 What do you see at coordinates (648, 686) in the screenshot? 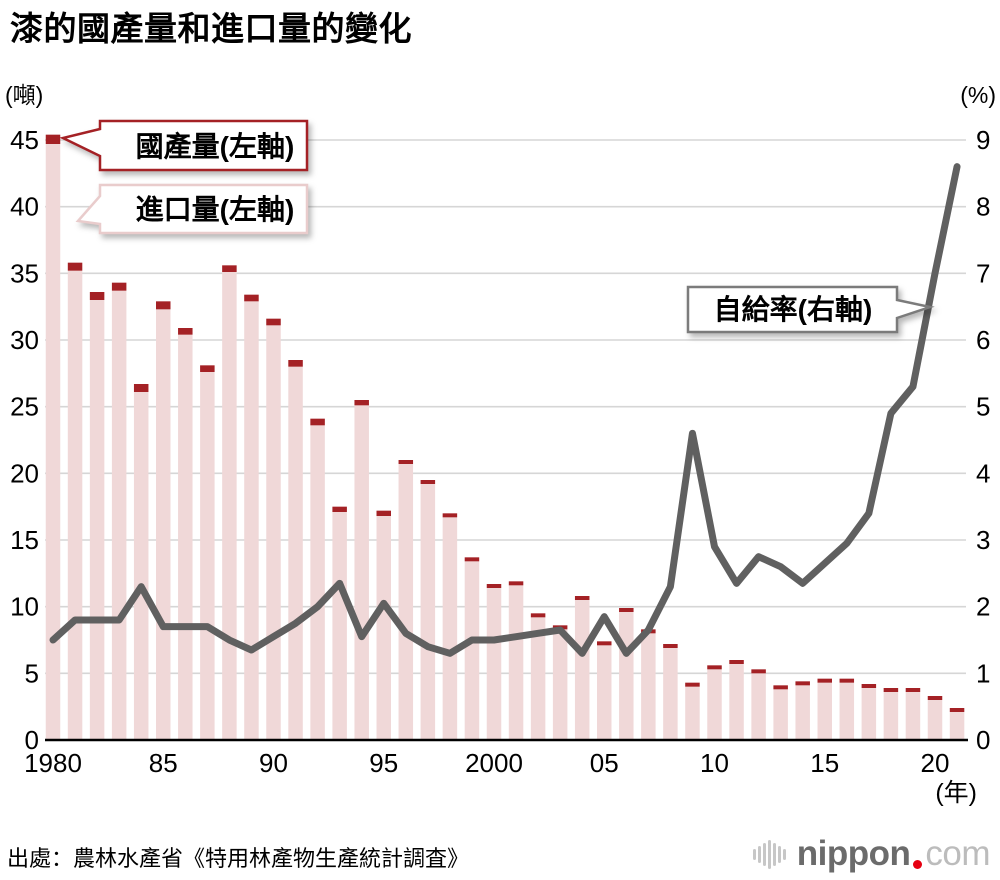
I see `import-bar-2007` at bounding box center [648, 686].